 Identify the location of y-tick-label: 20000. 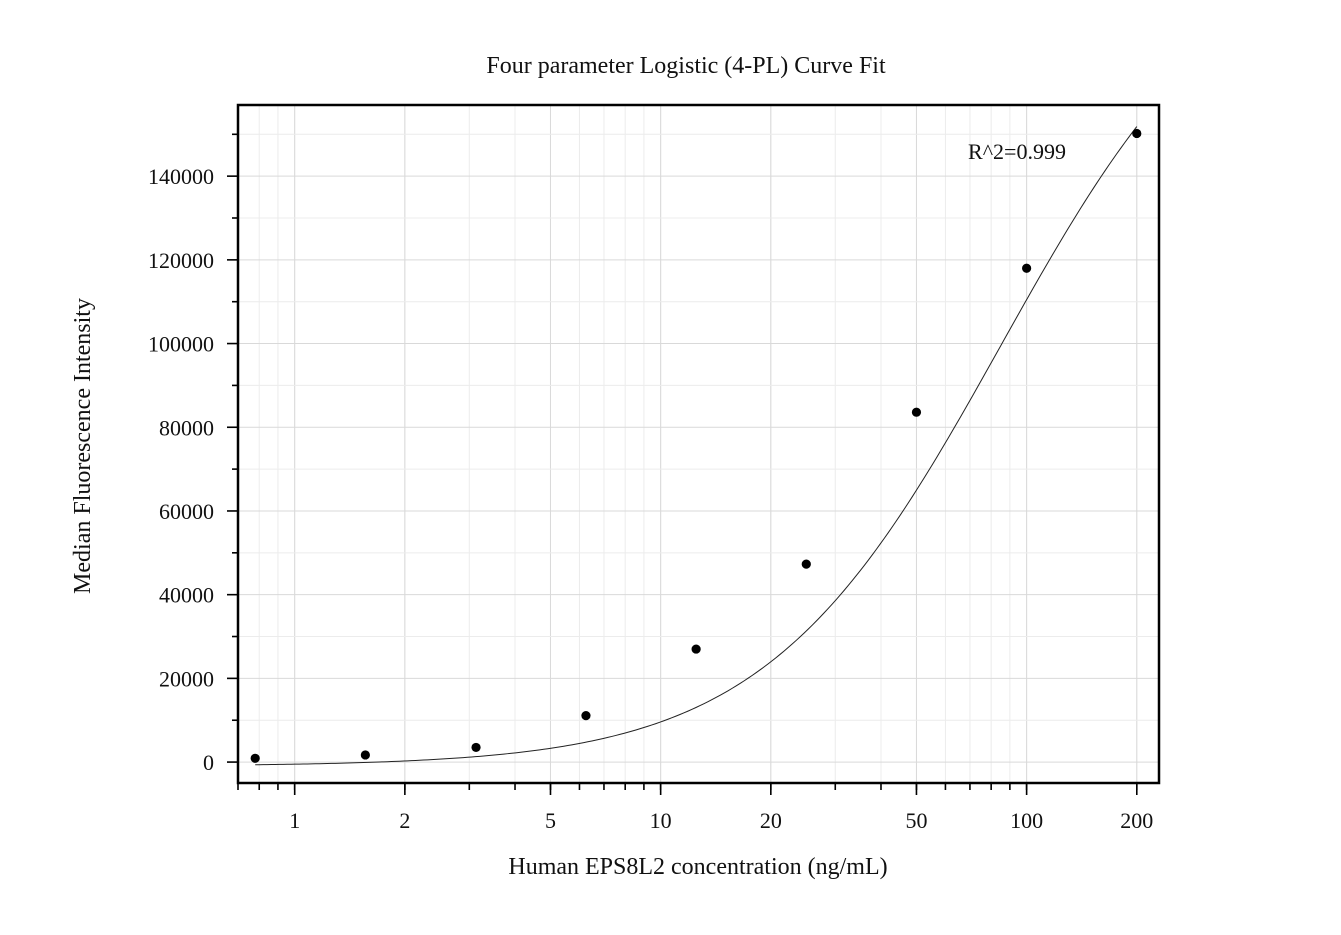
(186, 678).